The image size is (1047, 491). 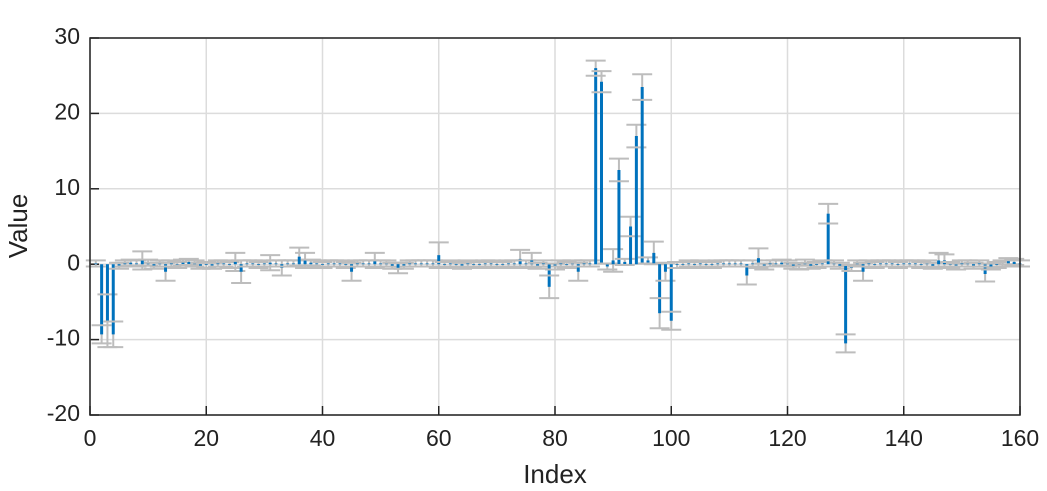 I want to click on y-tick-label: 20, so click(x=67, y=111).